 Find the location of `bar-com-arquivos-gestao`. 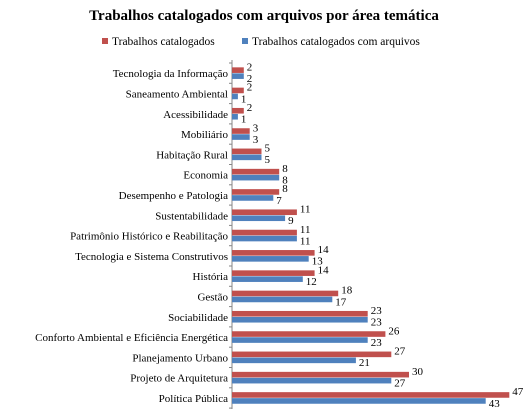

bar-com-arquivos-gestao is located at coordinates (282, 299).